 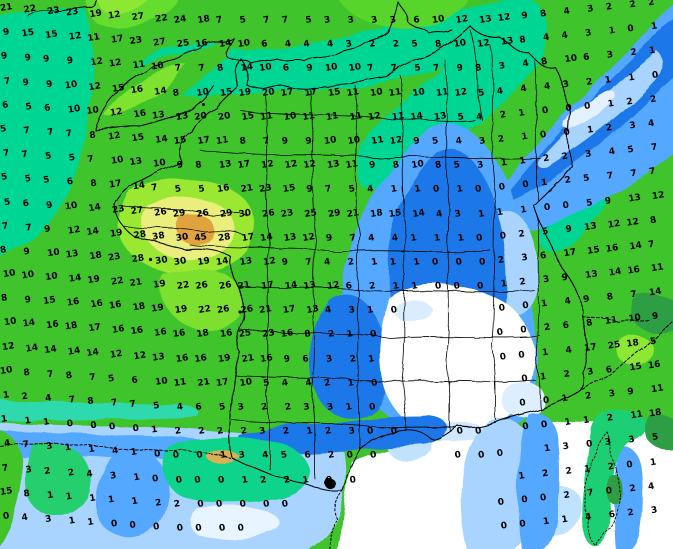 I want to click on value-label: 22, so click(x=162, y=19).